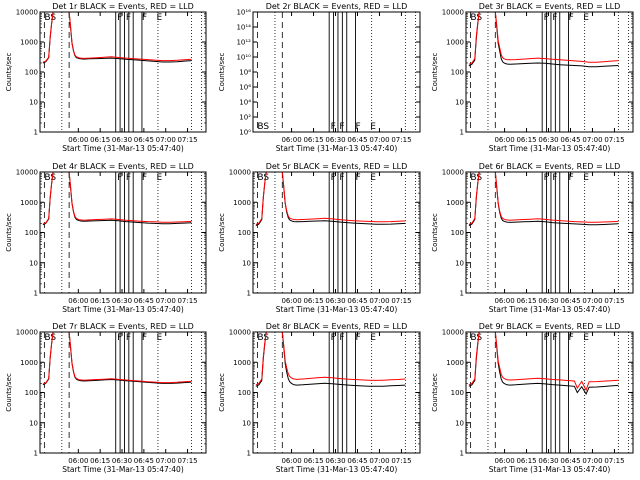  Describe the element at coordinates (550, 6) in the screenshot. I see `panel-title: Det 3r BLACK = Events, RED = LLD` at that location.